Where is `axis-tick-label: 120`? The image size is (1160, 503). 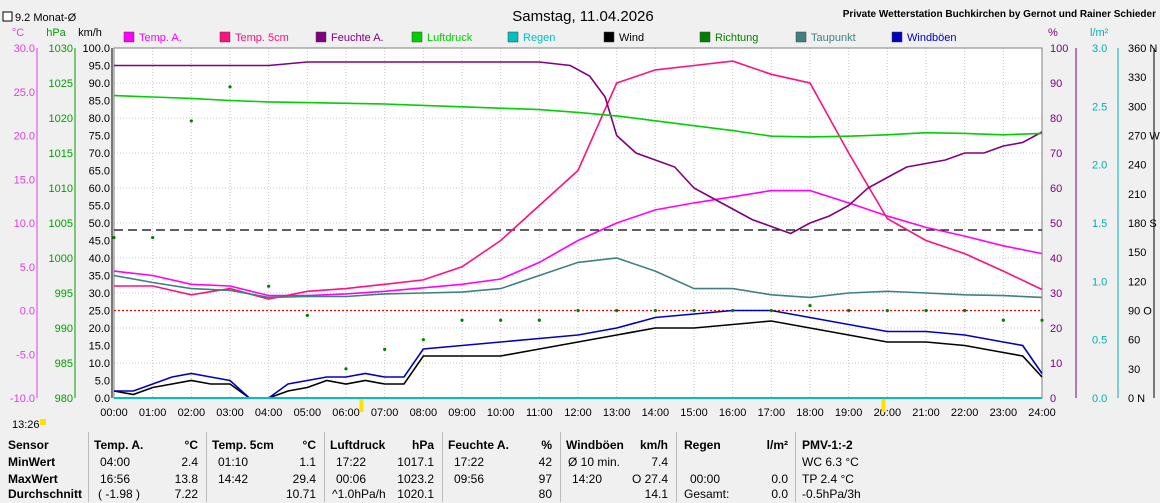 axis-tick-label: 120 is located at coordinates (1137, 282).